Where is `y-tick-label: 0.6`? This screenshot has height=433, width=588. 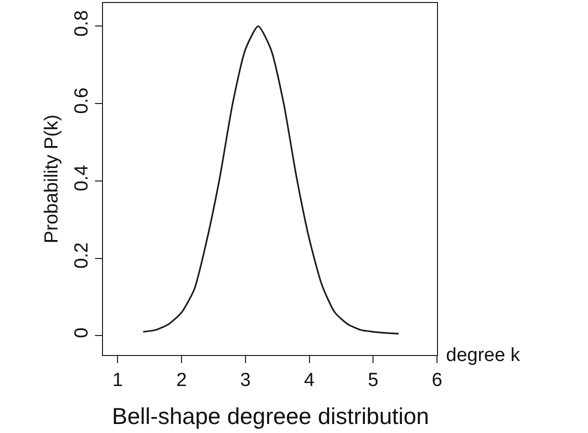
y-tick-label: 0.6 is located at coordinates (81, 101).